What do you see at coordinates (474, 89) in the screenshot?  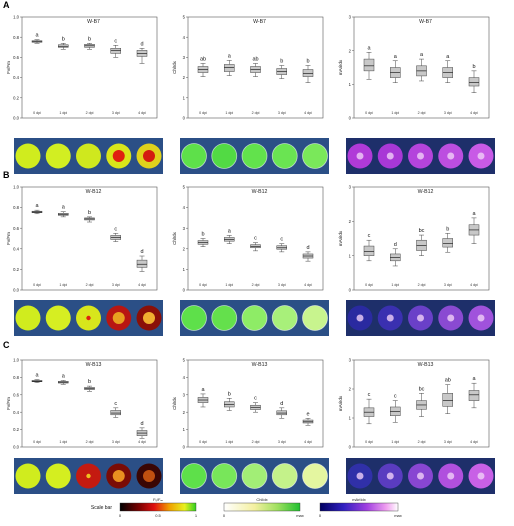 I see `box-5: b 4 dpi` at bounding box center [474, 89].